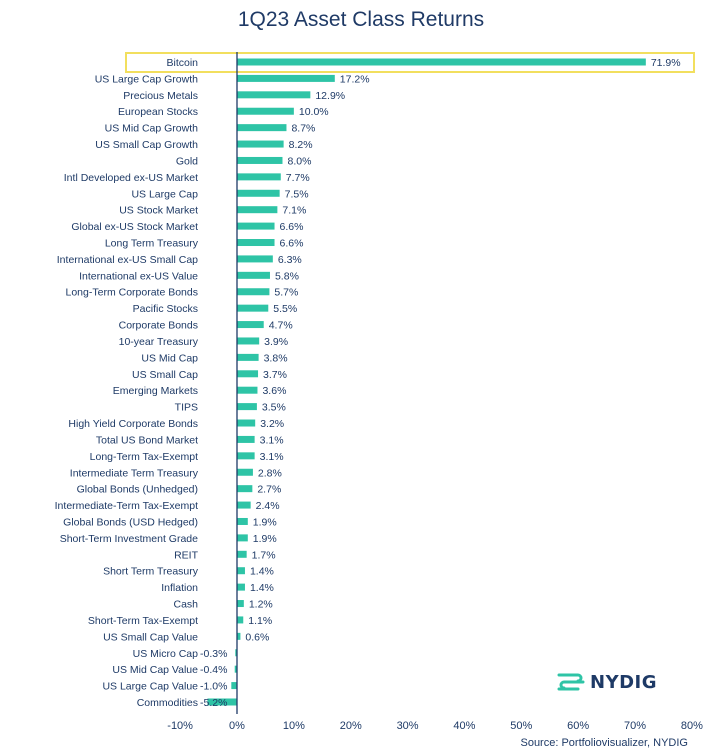  Describe the element at coordinates (571, 682) in the screenshot. I see `nydig-logo-icon` at that location.